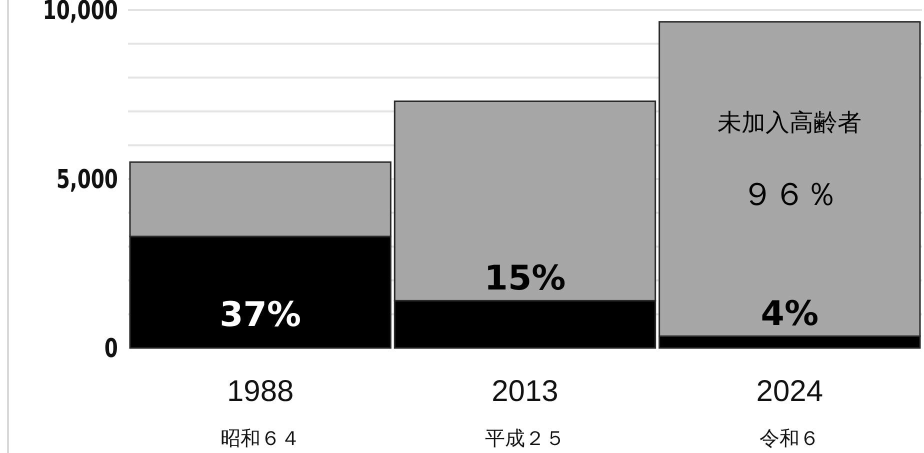 Image resolution: width=924 pixels, height=453 pixels. I want to click on annotation: 4%, so click(789, 314).